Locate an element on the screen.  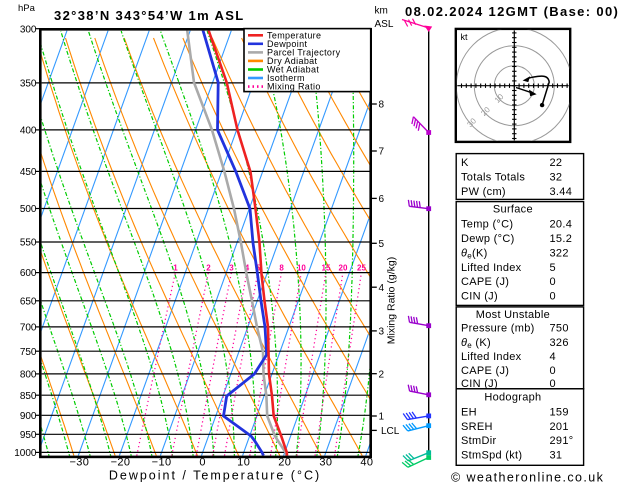
svg-text: StmDir is located at coordinates (478, 441).